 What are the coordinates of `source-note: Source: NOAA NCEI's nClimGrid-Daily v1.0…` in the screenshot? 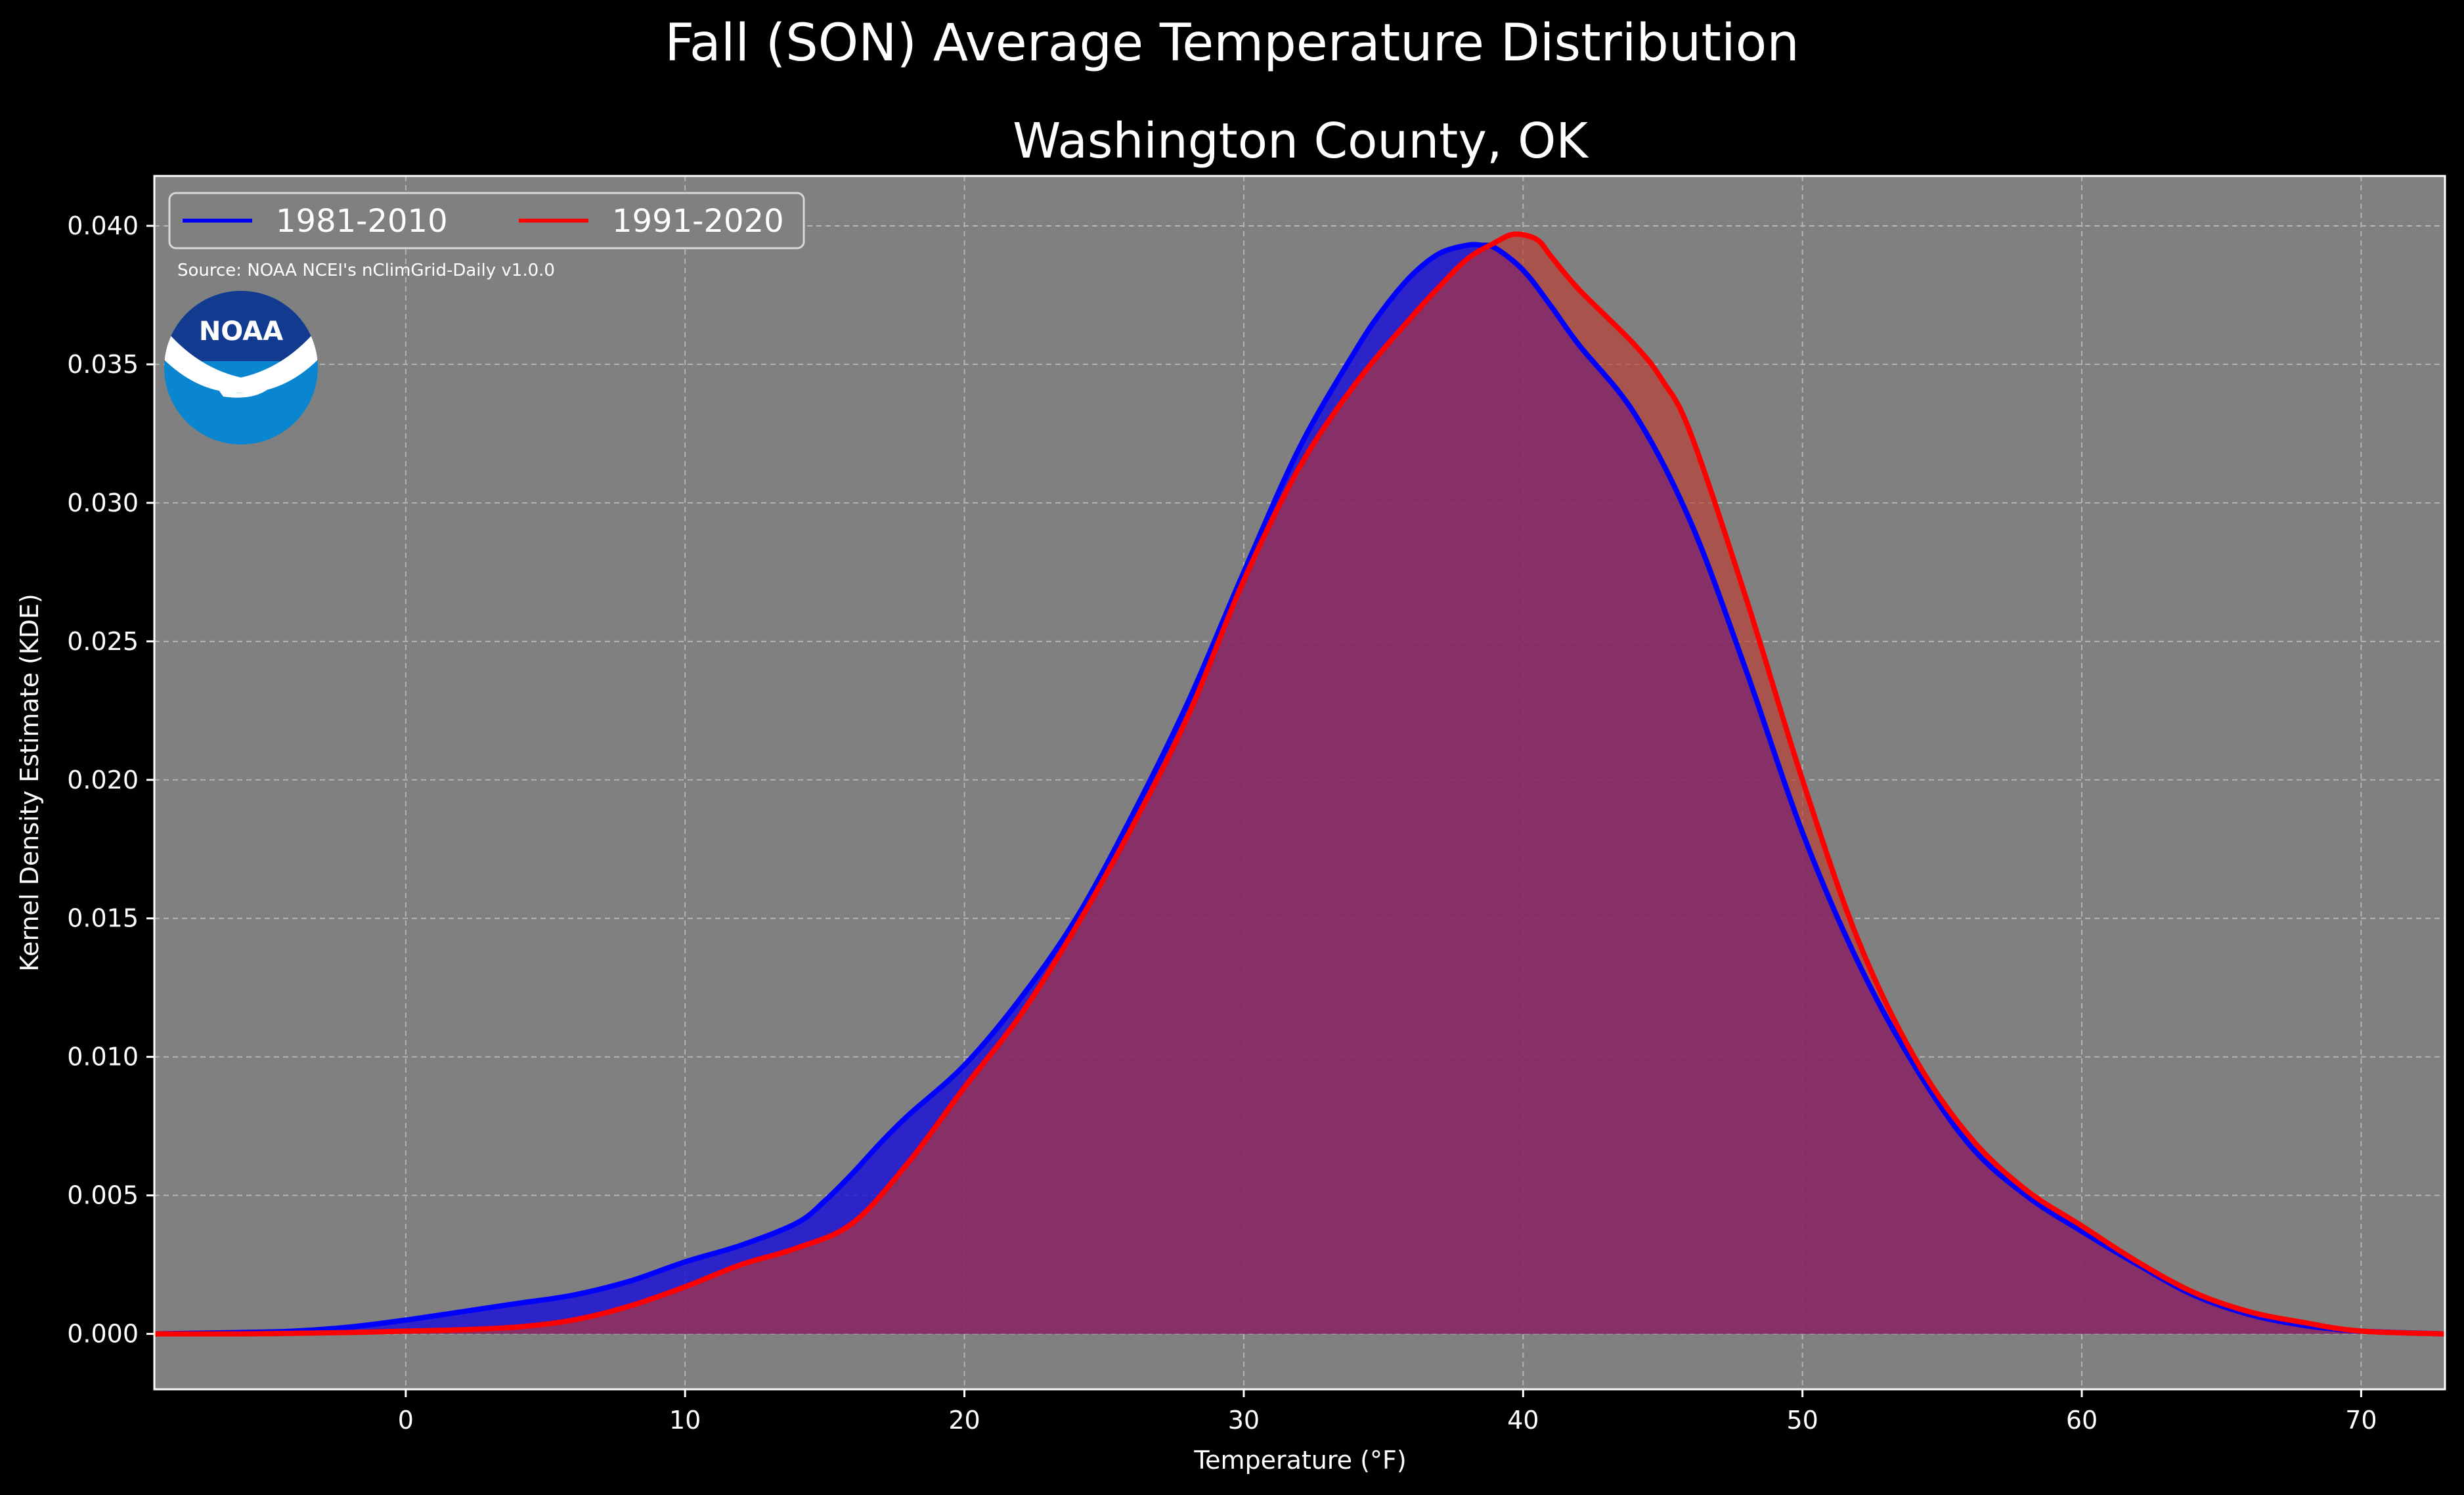 It's located at (366, 270).